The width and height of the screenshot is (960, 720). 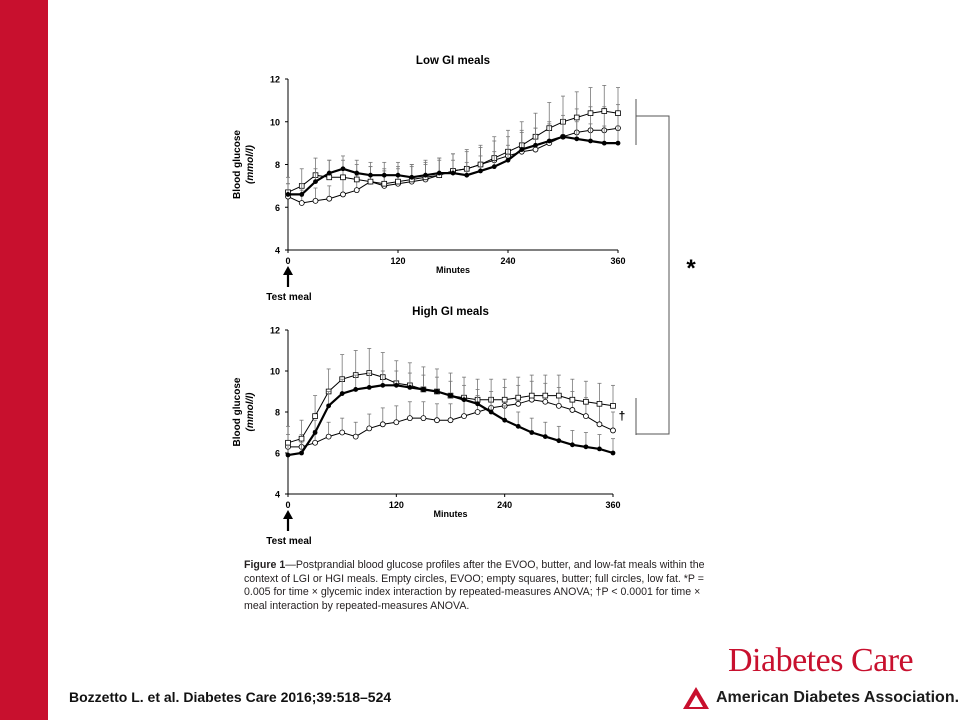 I want to click on significance-brackets: *†, so click(x=657, y=267).